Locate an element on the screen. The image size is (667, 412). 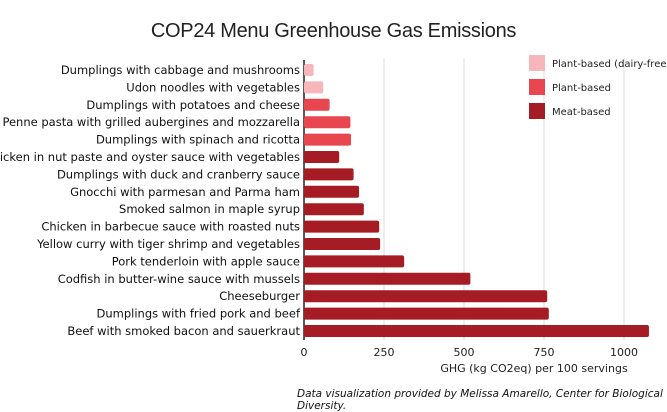
category-label: Dumplings with cabbage and mushrooms is located at coordinates (180, 70).